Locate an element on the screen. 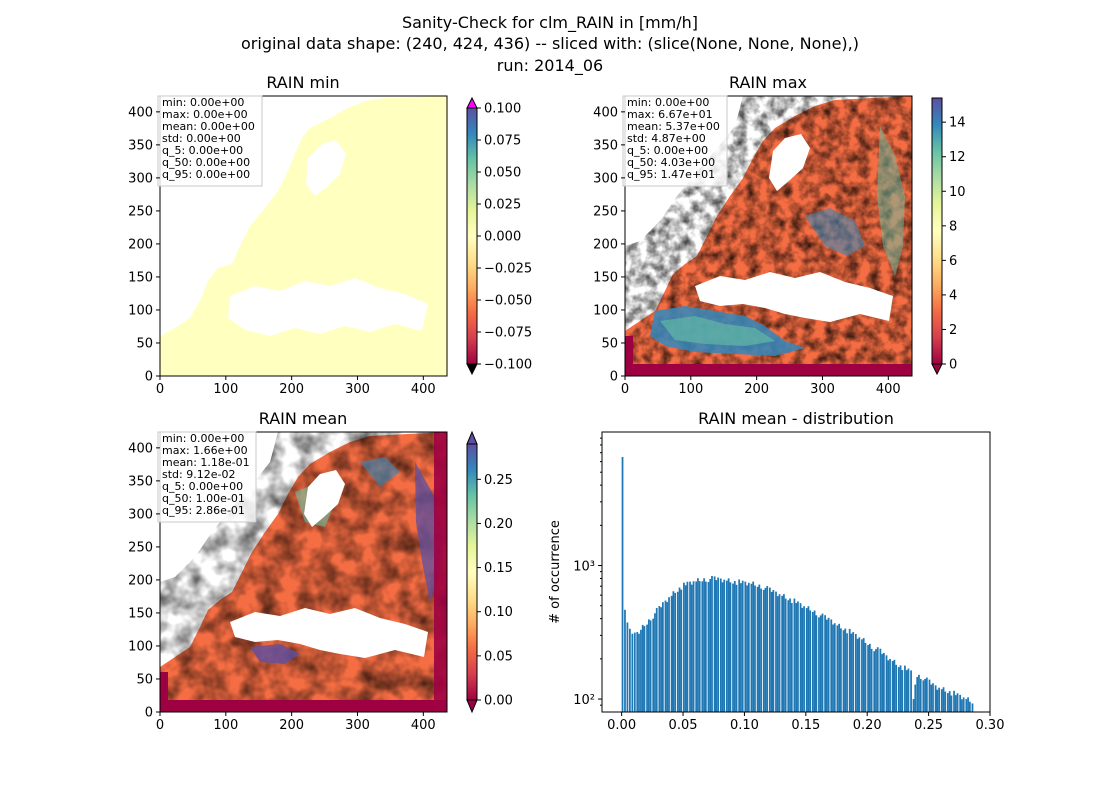 This screenshot has height=800, width=1100. colorbar-extend-max is located at coordinates (472, 437).